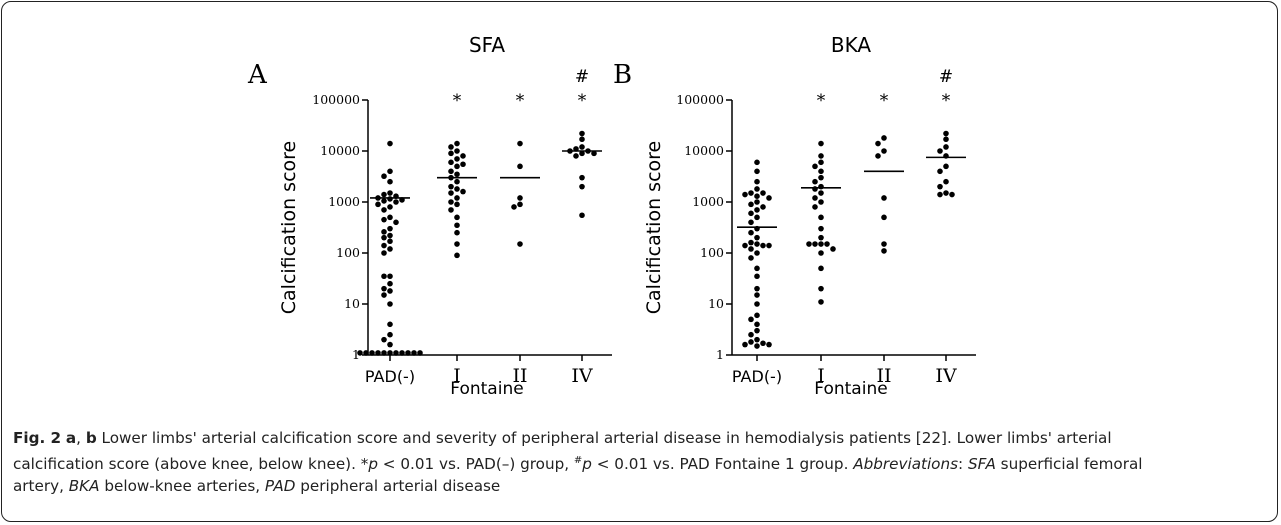 This screenshot has width=1281, height=525. I want to click on panel-b-y-tick-label: 10000, so click(704, 150).